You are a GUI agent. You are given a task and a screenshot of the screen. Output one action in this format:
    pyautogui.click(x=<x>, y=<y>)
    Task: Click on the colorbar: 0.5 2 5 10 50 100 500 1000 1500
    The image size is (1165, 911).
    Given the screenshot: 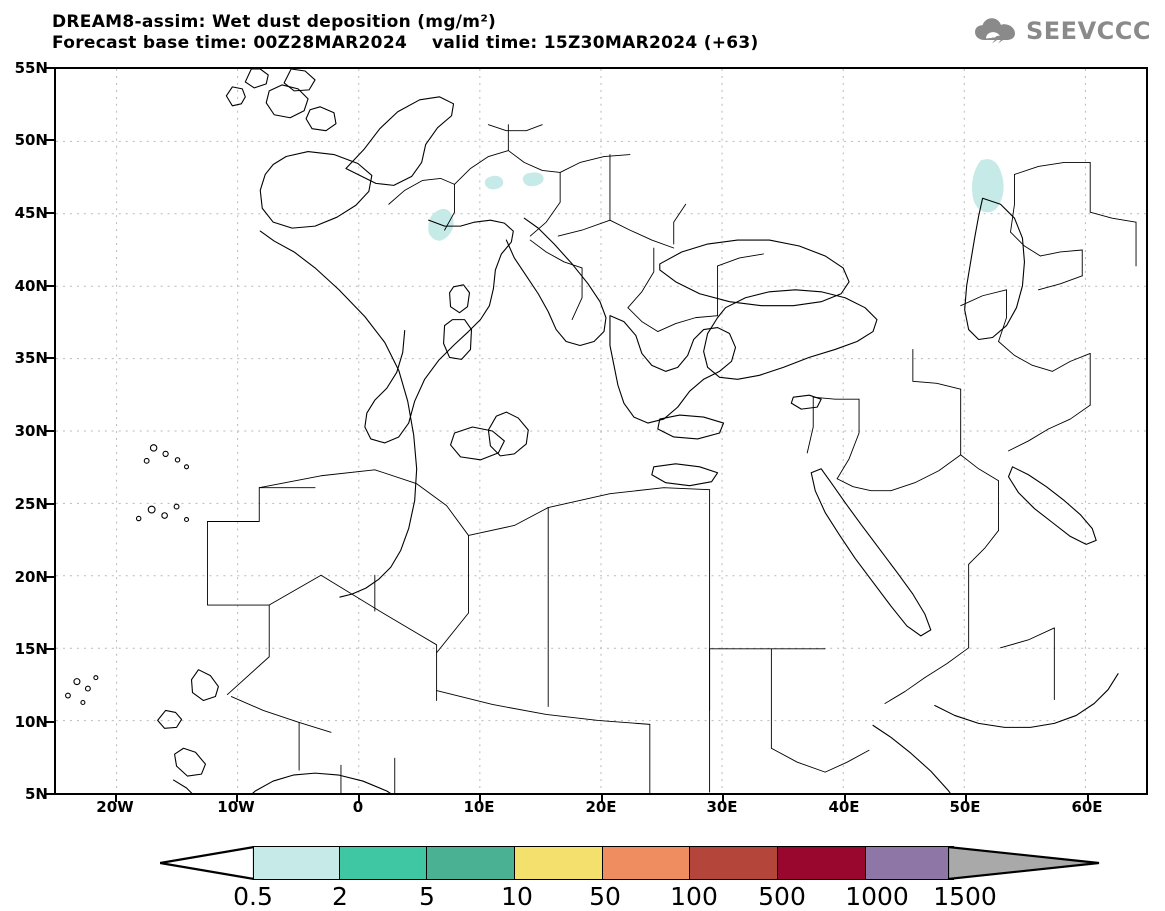 What is the action you would take?
    pyautogui.click(x=582, y=874)
    